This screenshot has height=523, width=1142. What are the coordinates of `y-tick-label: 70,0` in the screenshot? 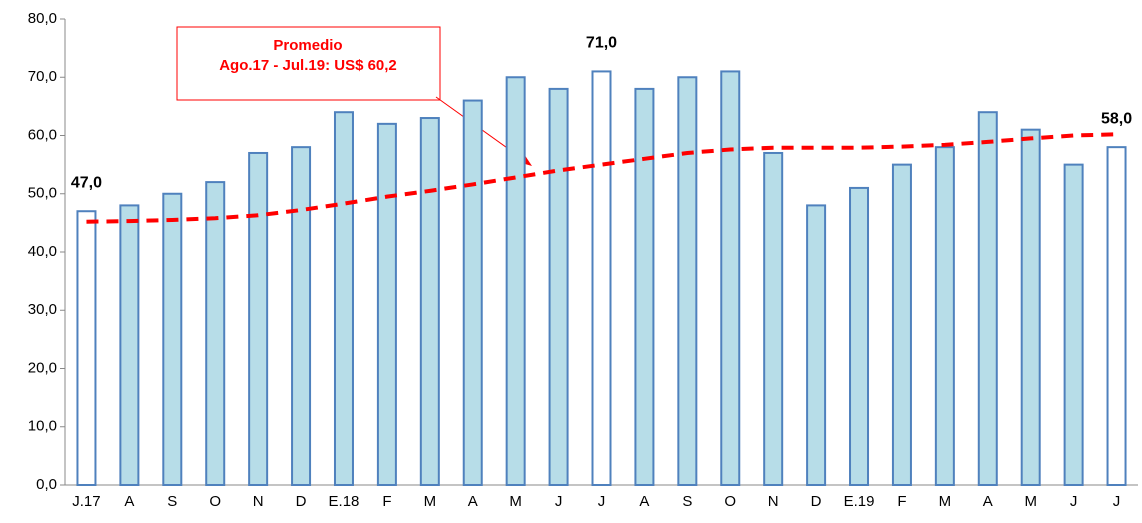 It's located at (42, 76).